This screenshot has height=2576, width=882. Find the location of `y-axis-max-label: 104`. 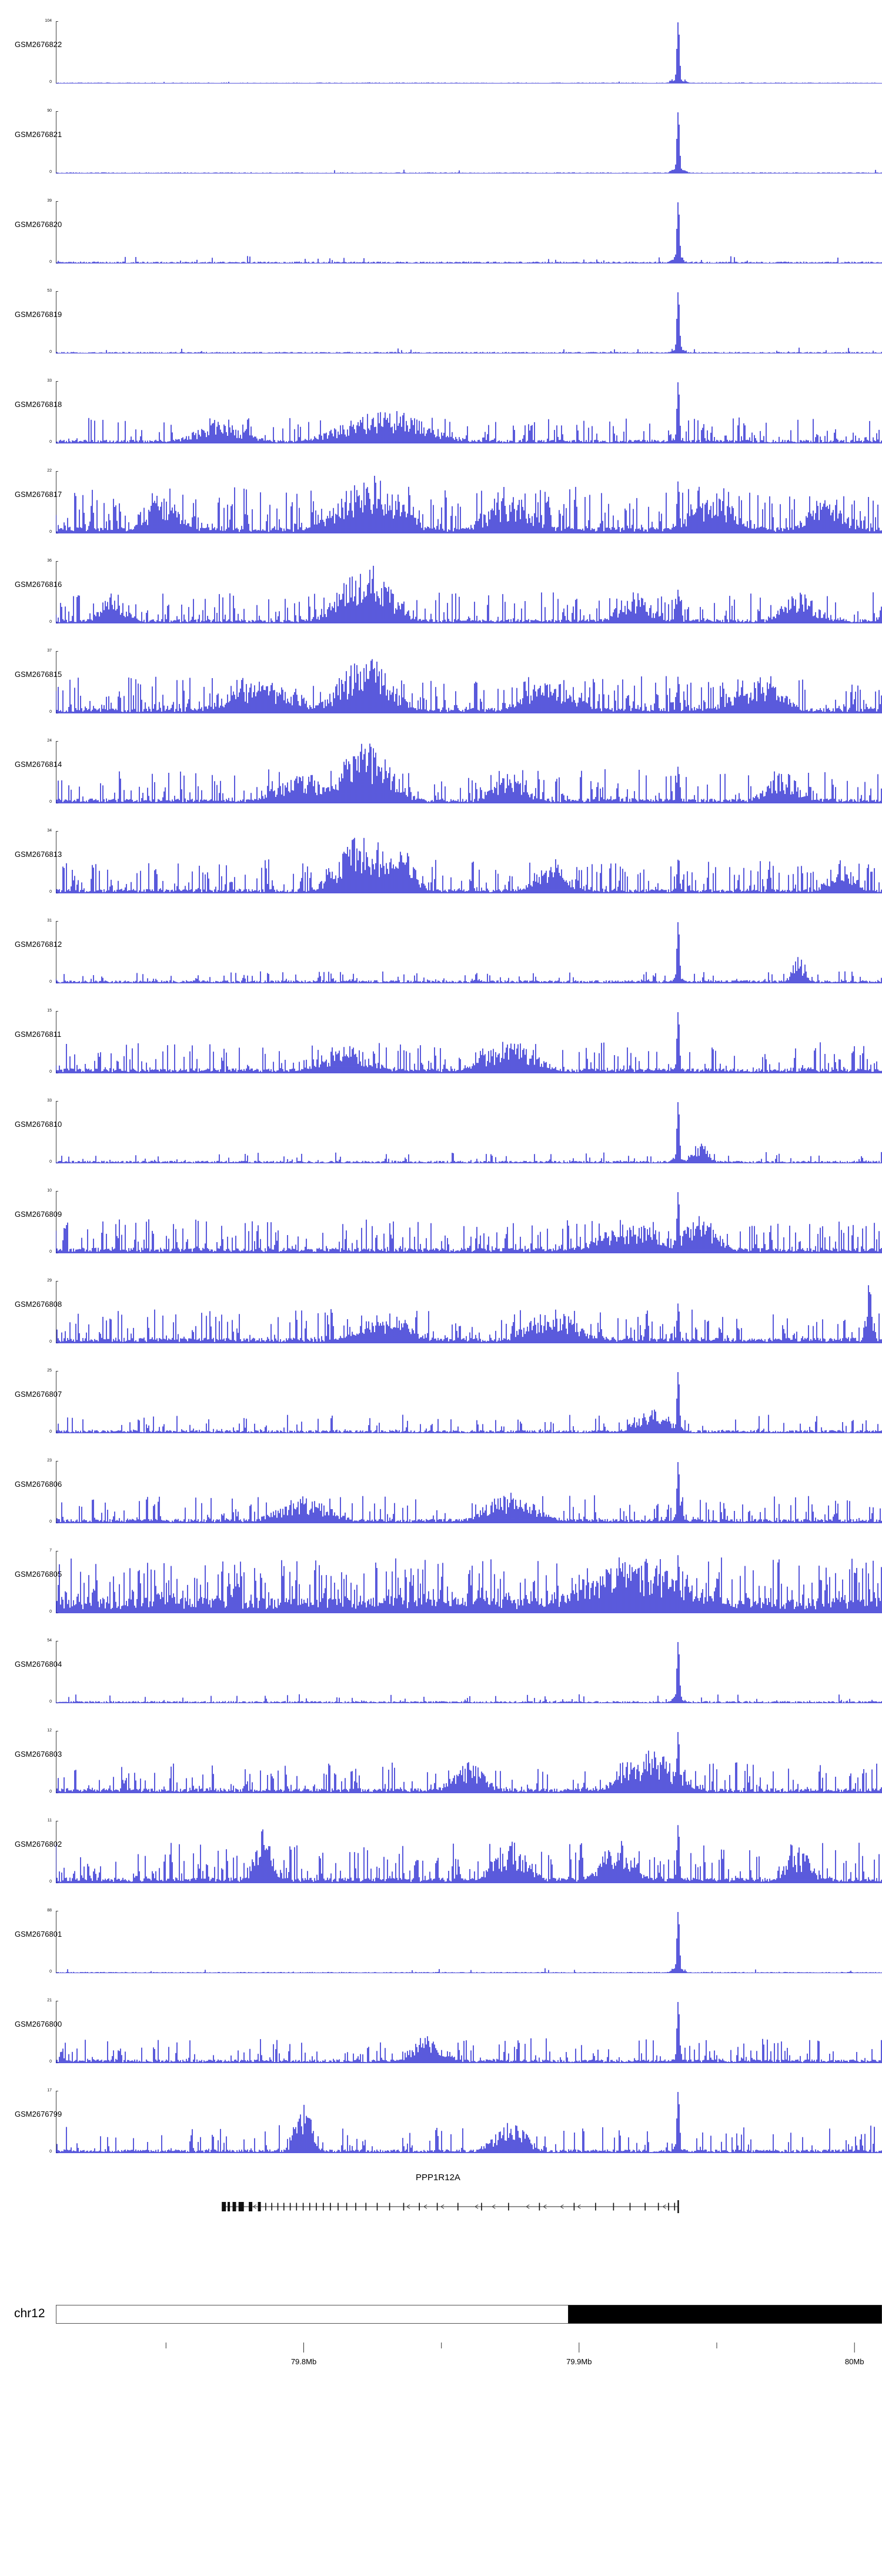

y-axis-max-label: 104 is located at coordinates (48, 21).